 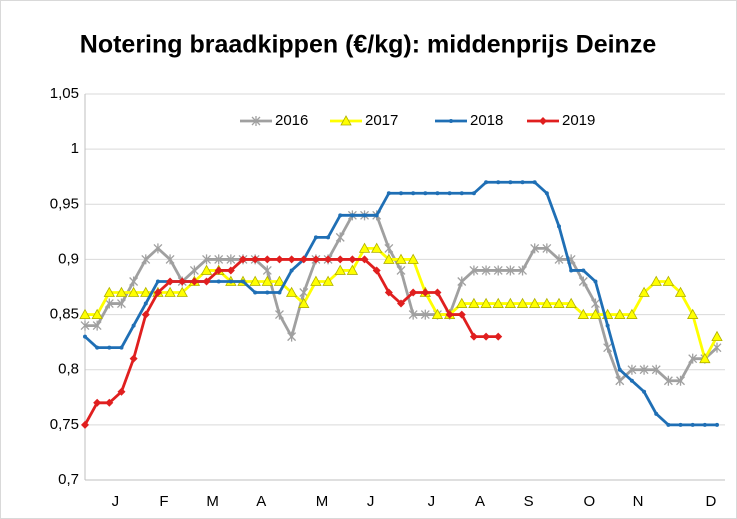 I want to click on x-tick-label: D, so click(x=711, y=501).